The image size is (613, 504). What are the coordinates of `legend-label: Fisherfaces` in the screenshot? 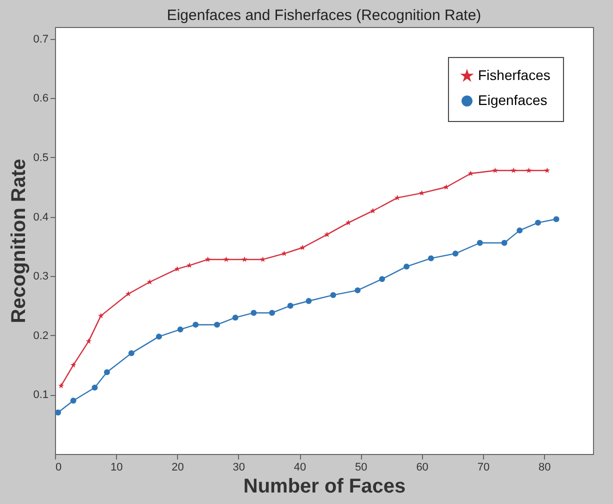 It's located at (514, 75).